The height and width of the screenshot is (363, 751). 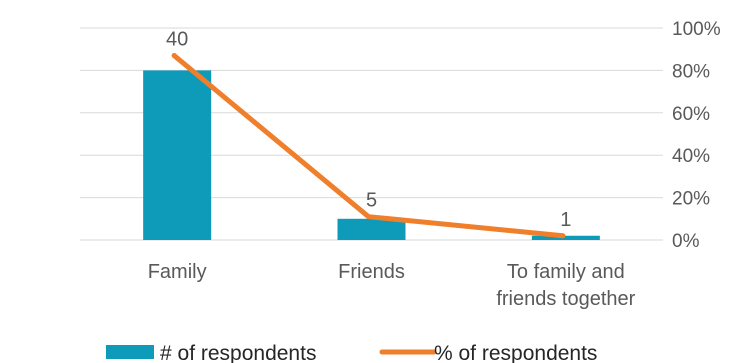 What do you see at coordinates (696, 29) in the screenshot?
I see `y2-tick-label: 100%` at bounding box center [696, 29].